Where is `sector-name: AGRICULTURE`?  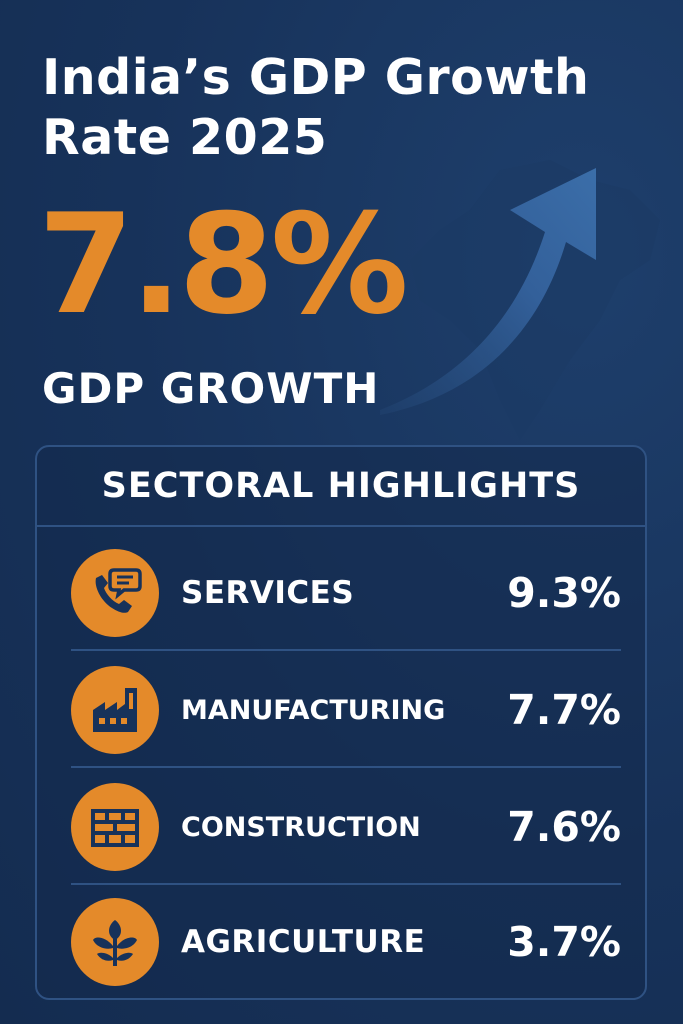 sector-name: AGRICULTURE is located at coordinates (303, 942).